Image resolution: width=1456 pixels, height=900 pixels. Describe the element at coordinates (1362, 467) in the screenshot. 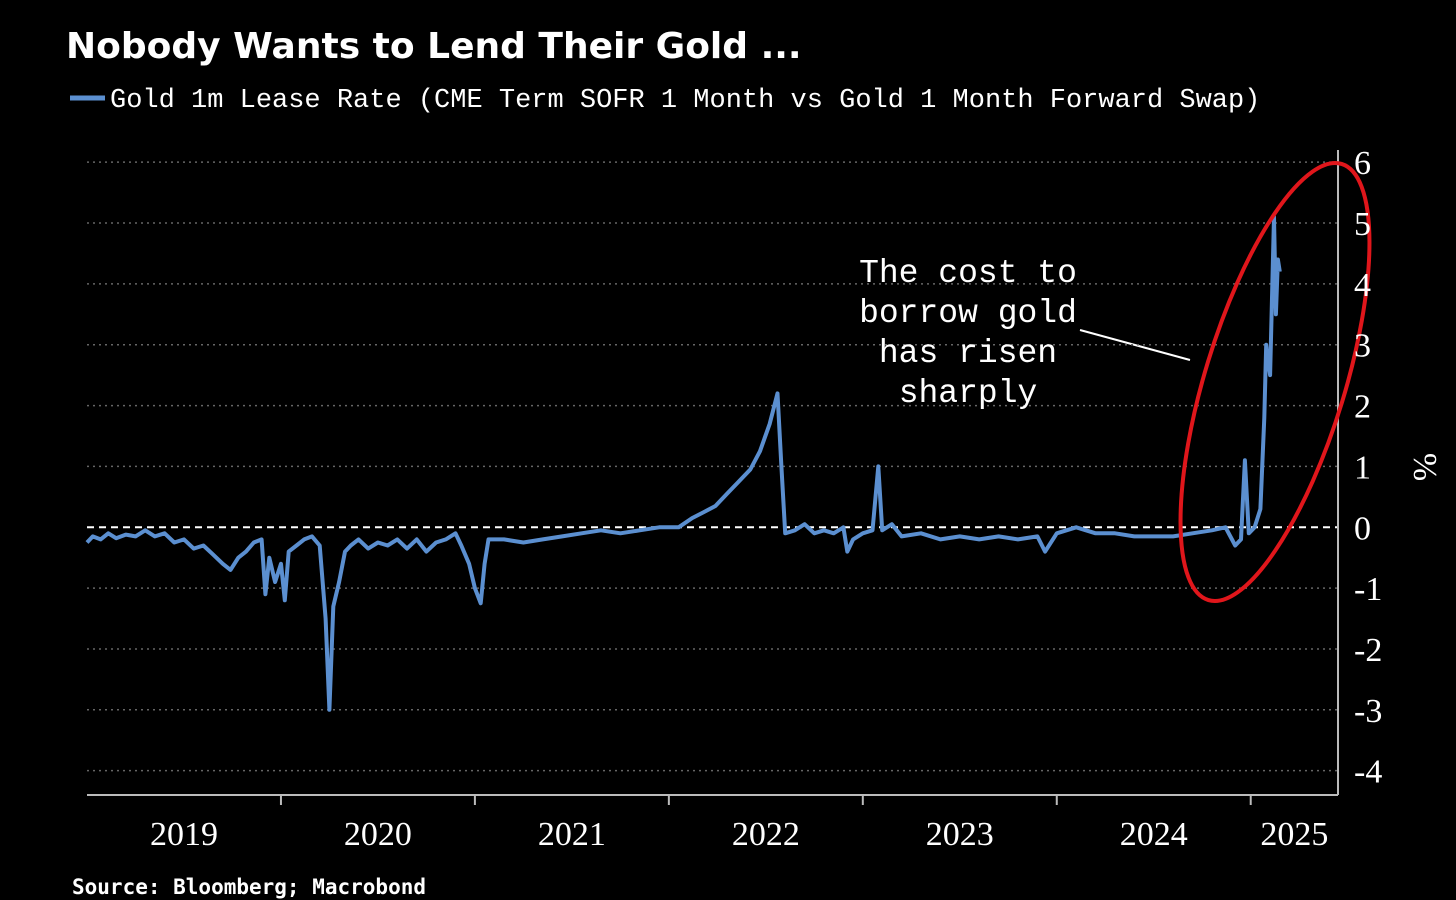

I see `y-tick-label: 1` at that location.